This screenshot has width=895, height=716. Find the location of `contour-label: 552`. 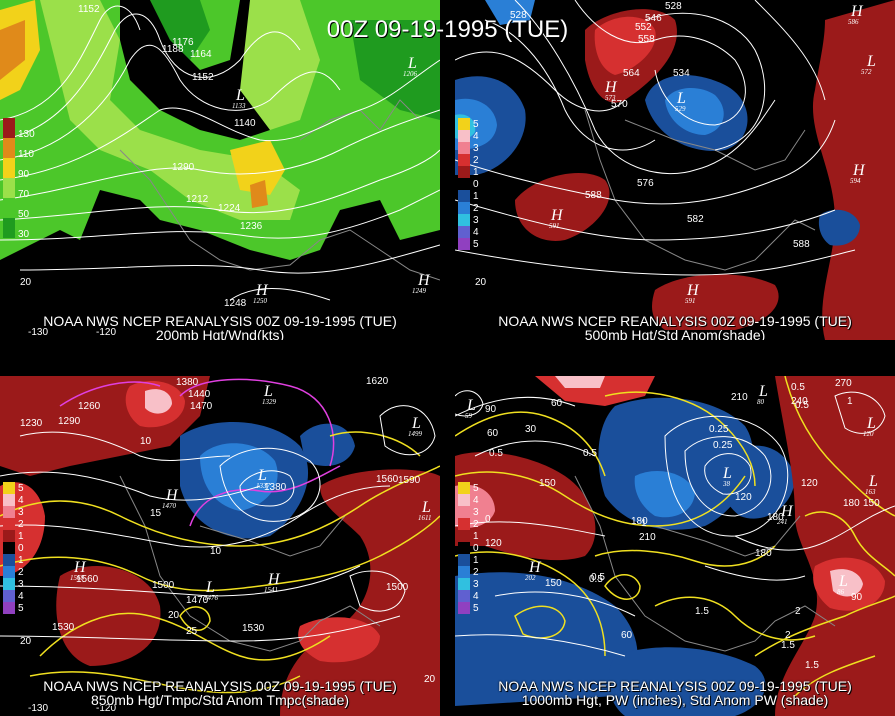

contour-label: 552 is located at coordinates (643, 27).